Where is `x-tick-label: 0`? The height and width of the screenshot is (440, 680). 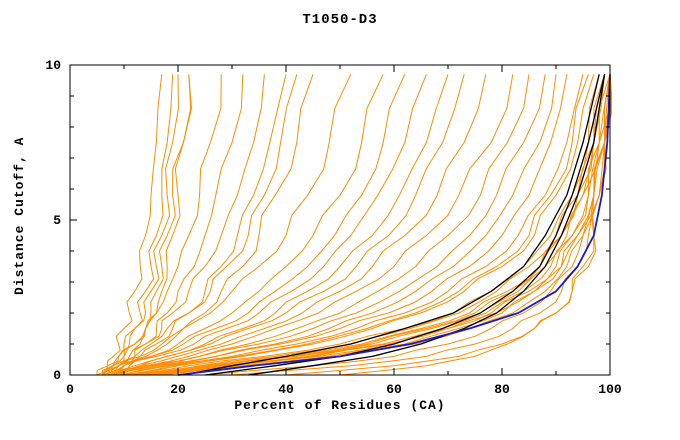
x-tick-label: 0 is located at coordinates (70, 389).